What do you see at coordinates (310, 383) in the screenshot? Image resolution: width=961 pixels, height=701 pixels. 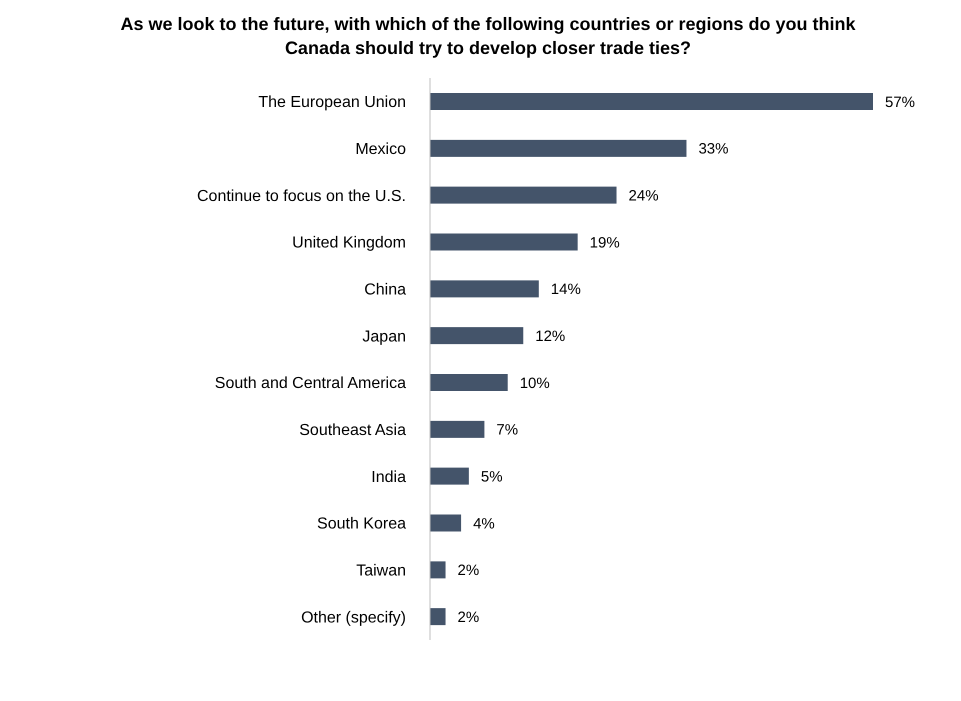 I see `y-tick-label: South and Central America` at bounding box center [310, 383].